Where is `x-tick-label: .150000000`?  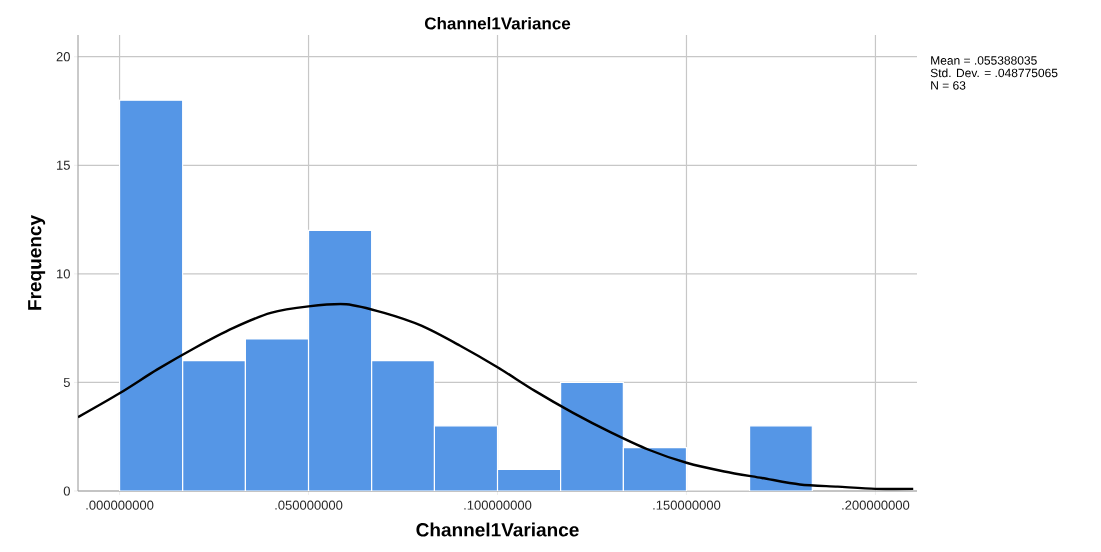 x-tick-label: .150000000 is located at coordinates (687, 505).